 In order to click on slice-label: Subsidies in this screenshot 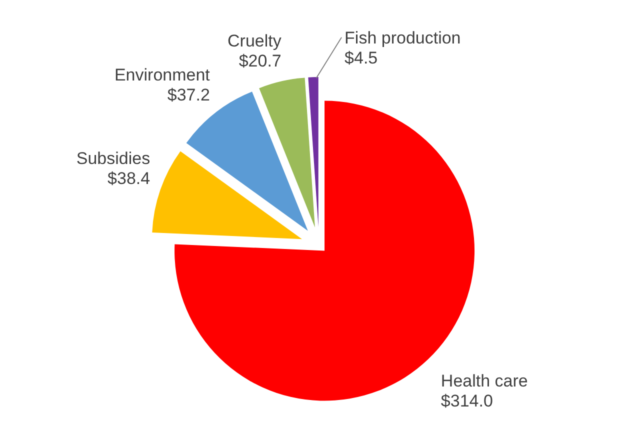, I will do `click(113, 158)`.